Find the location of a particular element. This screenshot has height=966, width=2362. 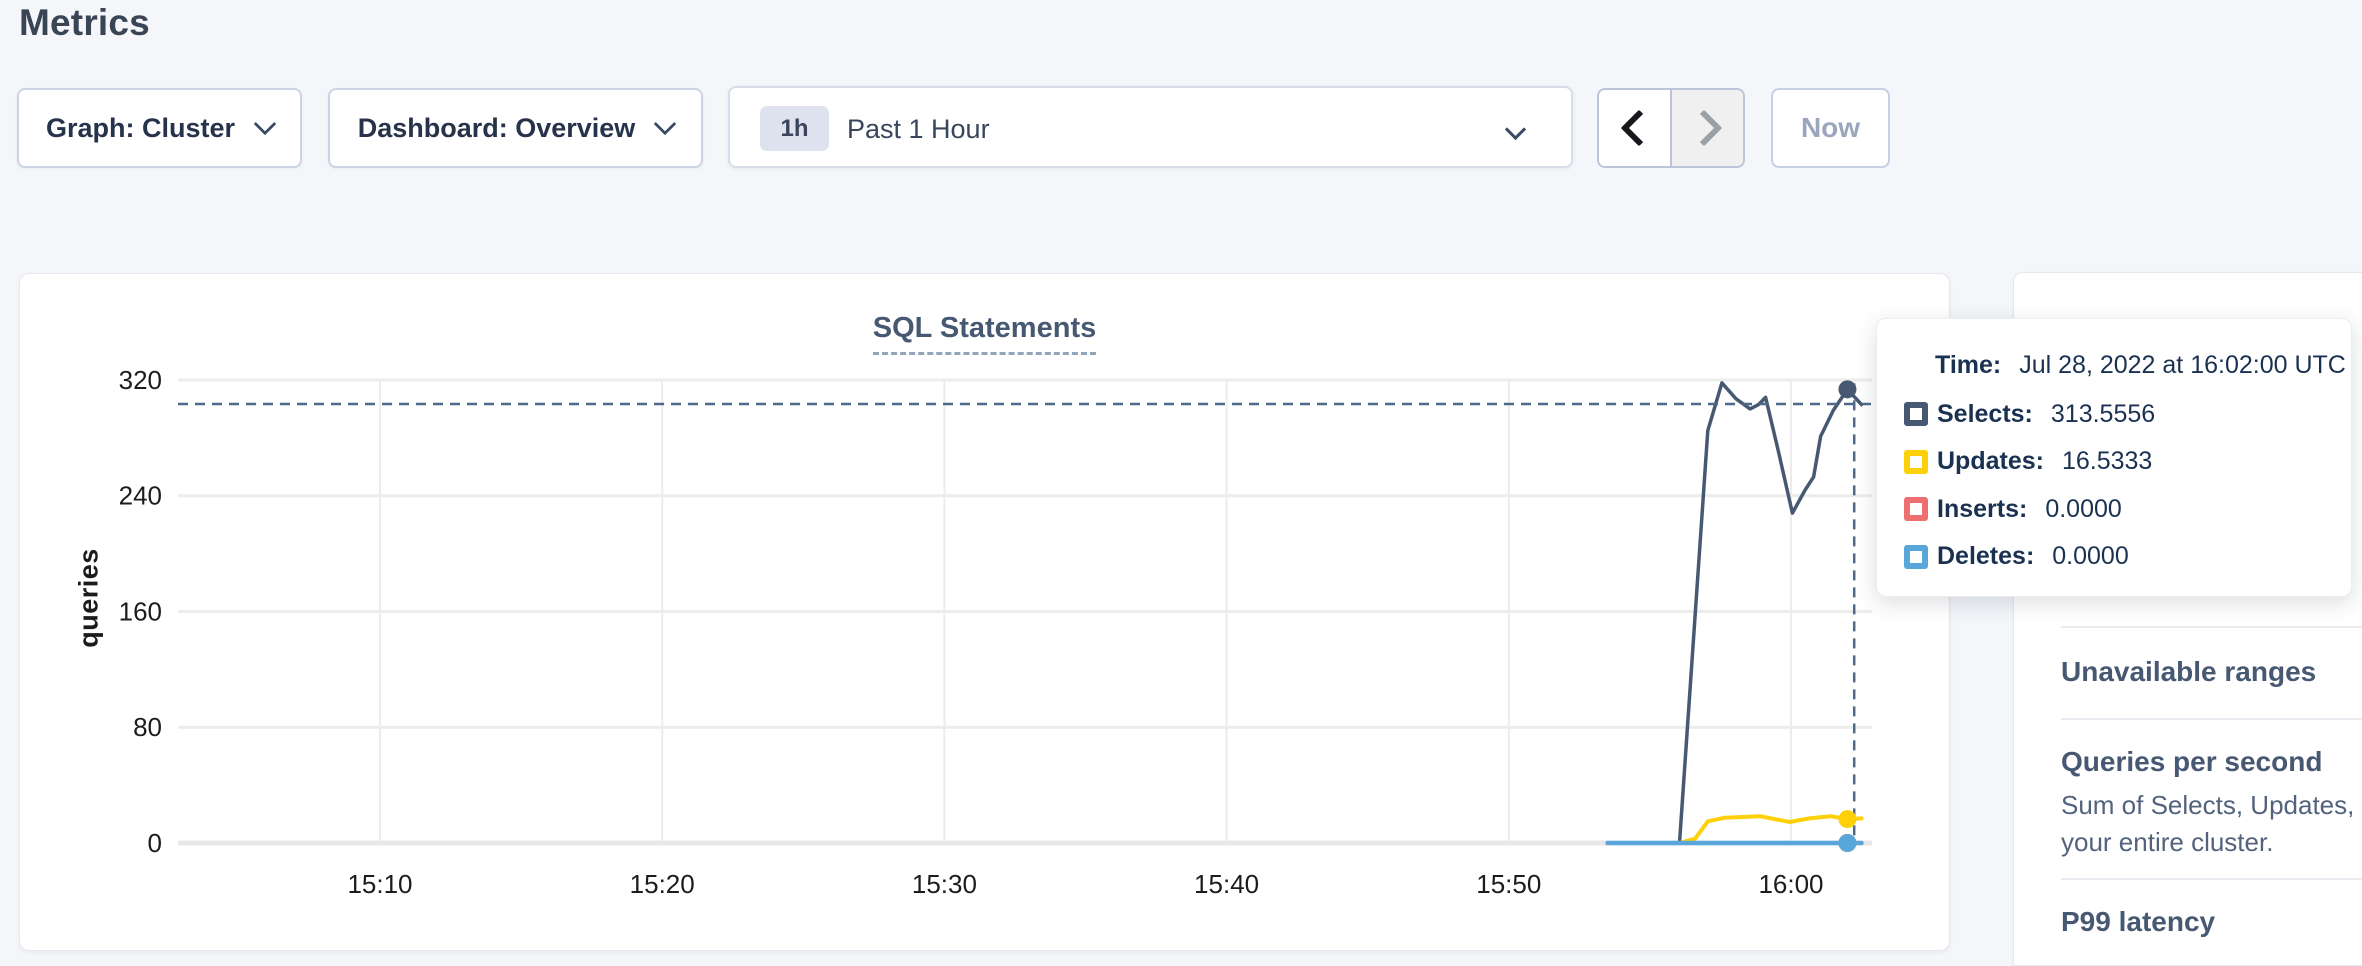

tooltip-series-row: Inserts: 0.0000 is located at coordinates (2013, 509).